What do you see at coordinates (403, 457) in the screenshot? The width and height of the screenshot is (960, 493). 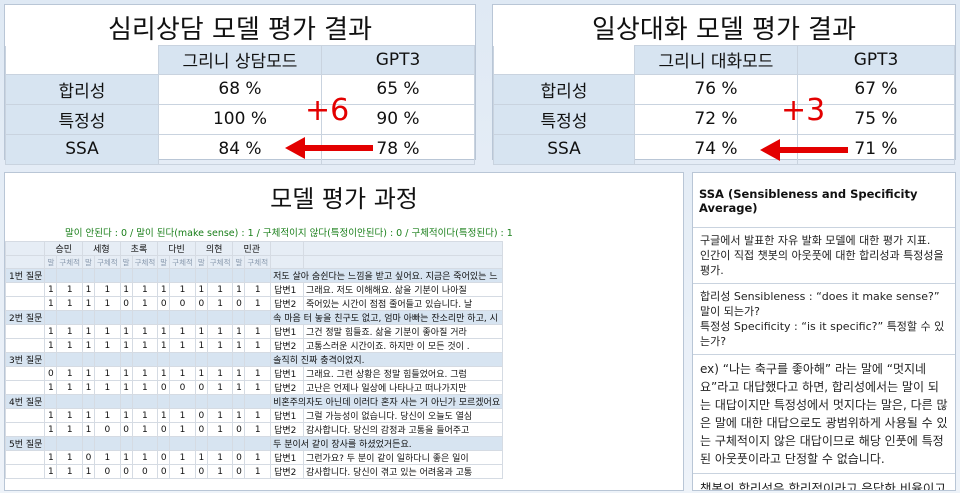 I see `answer-text: 그런가요? 두 분이 같이 일하다니 좋은 일이` at bounding box center [403, 457].